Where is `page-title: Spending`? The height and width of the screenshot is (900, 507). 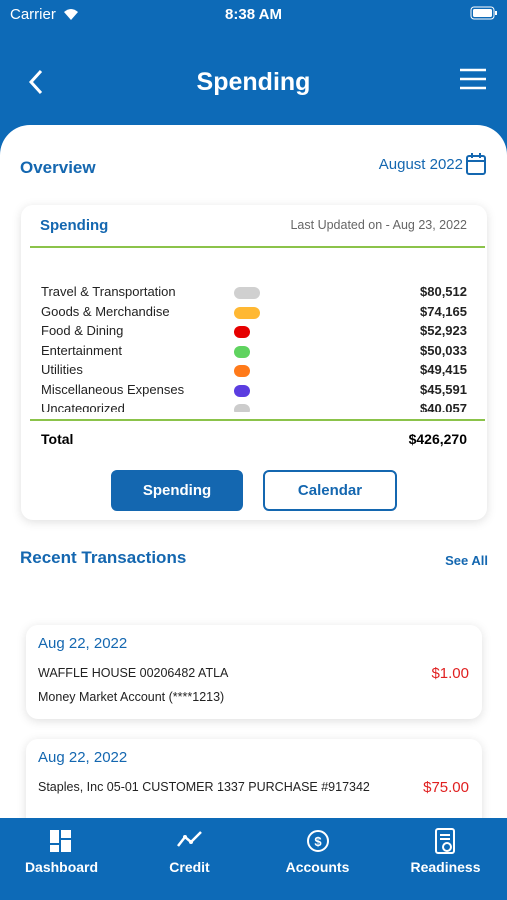
page-title: Spending is located at coordinates (253, 82).